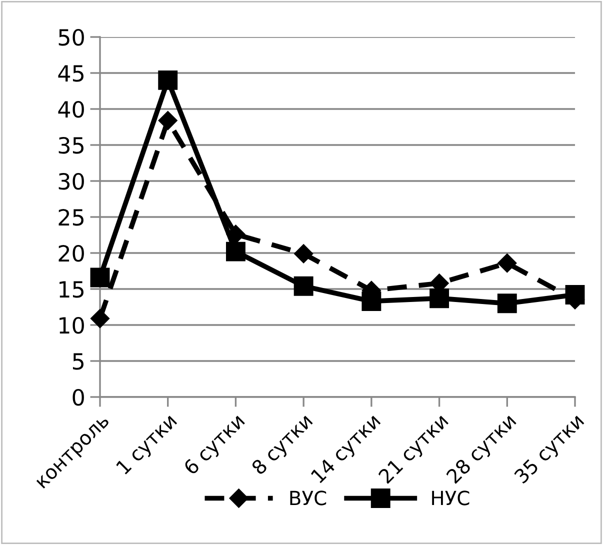 This screenshot has width=603, height=545. Describe the element at coordinates (78, 397) in the screenshot. I see `y-tick-label: 0` at that location.